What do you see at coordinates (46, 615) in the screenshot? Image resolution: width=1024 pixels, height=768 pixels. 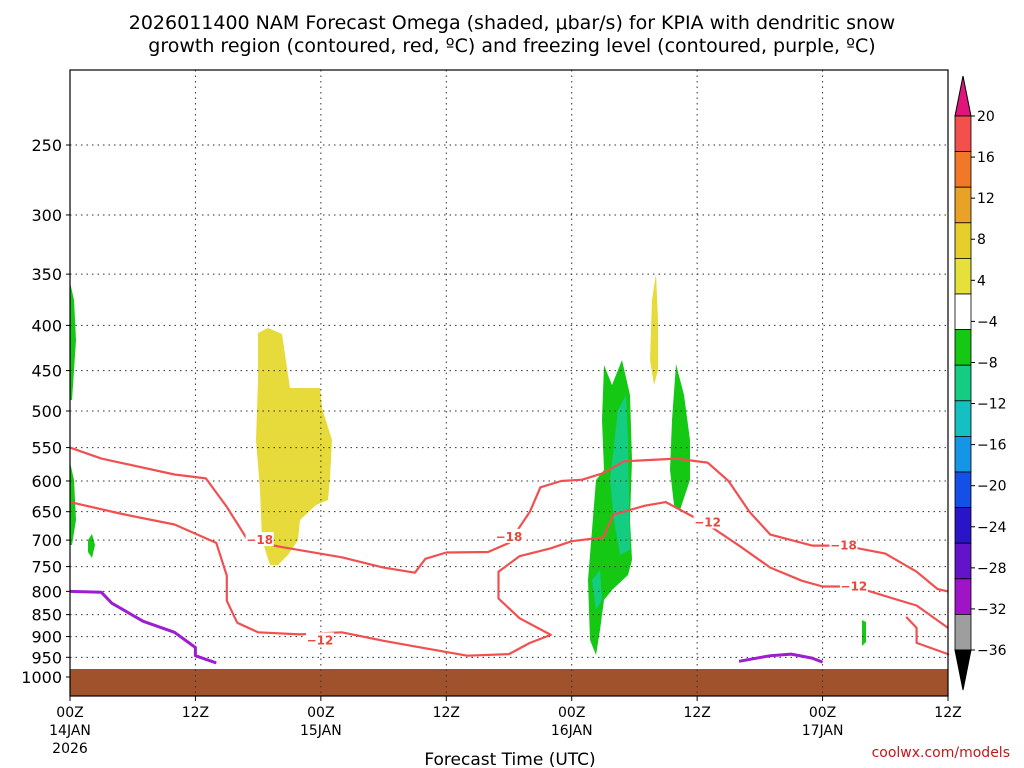 I see `y-tick-label: 850` at bounding box center [46, 615].